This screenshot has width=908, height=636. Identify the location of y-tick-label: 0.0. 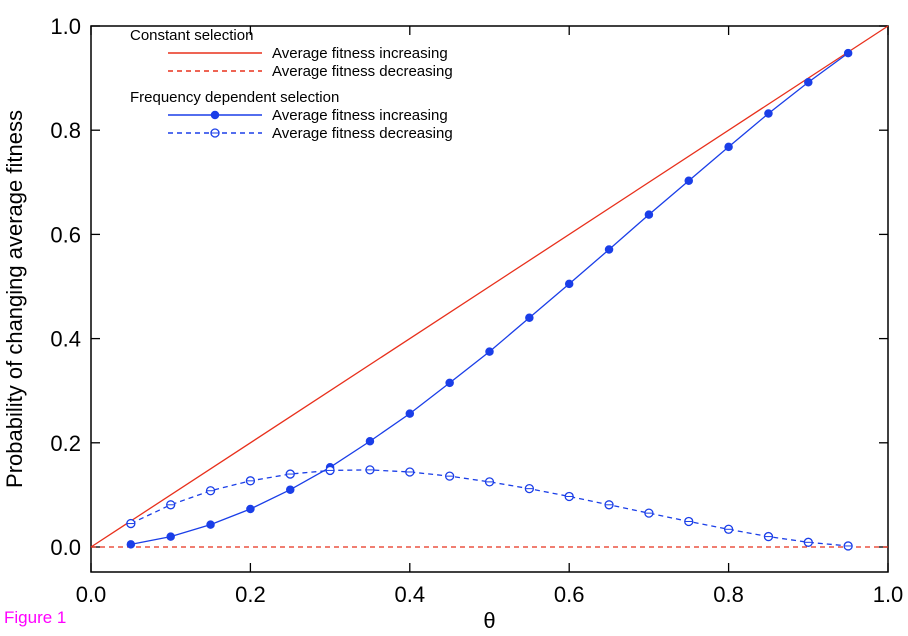
(65, 547).